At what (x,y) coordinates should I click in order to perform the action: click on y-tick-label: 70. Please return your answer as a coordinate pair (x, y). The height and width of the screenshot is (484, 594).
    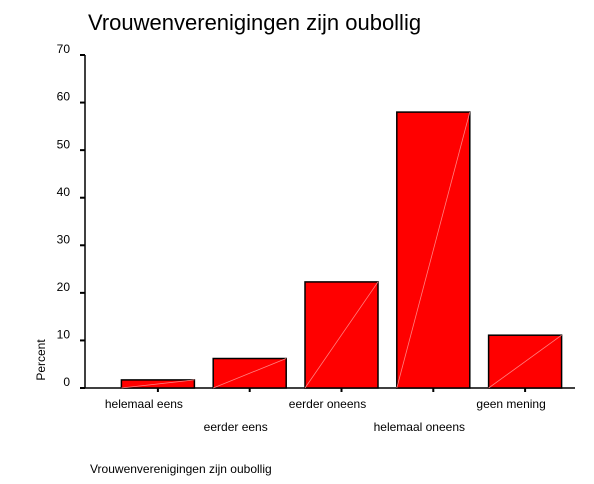
    Looking at the image, I should click on (64, 49).